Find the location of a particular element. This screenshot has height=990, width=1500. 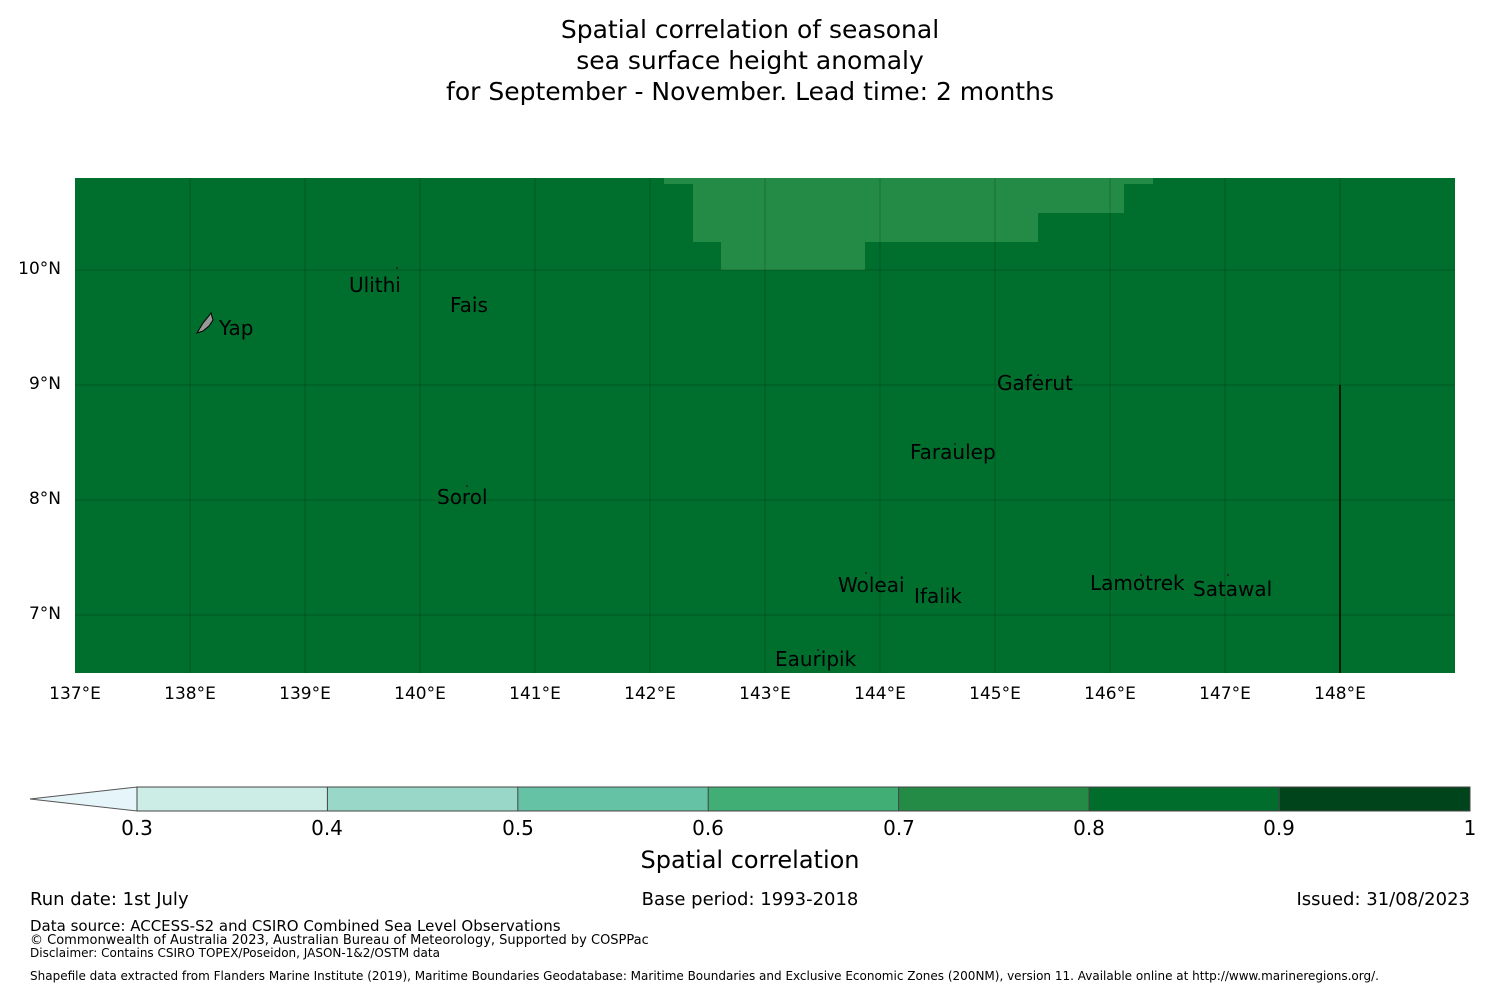

colorbar is located at coordinates (750, 799).